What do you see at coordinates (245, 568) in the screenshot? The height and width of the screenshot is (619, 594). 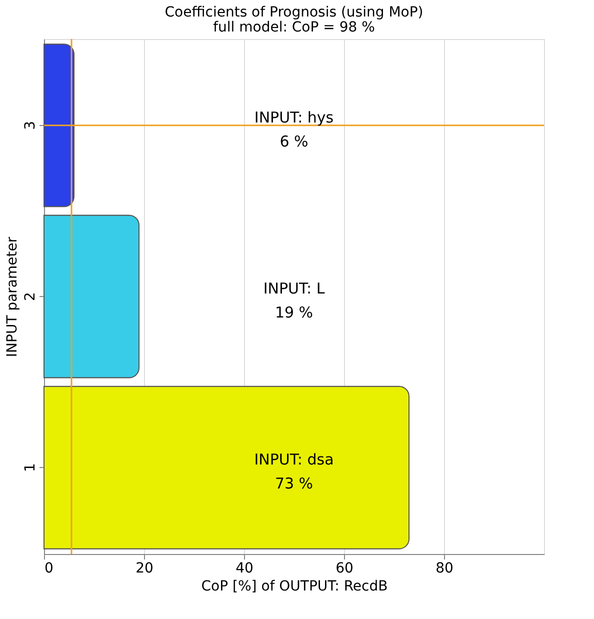 I see `x-tick-label: 40` at bounding box center [245, 568].